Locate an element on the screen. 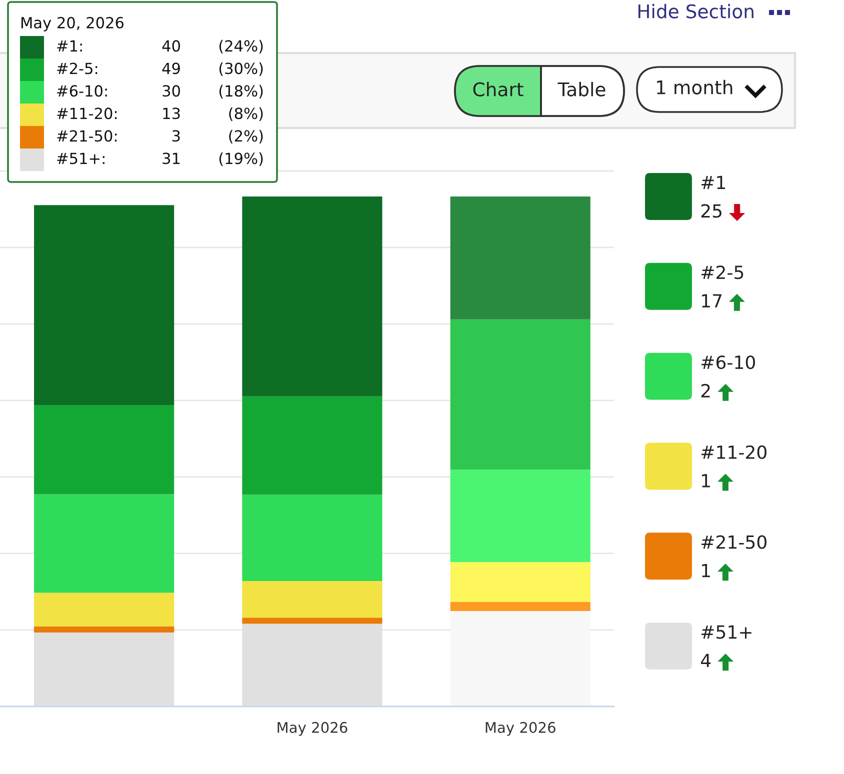 The width and height of the screenshot is (844, 774). text: (8%) is located at coordinates (246, 114).